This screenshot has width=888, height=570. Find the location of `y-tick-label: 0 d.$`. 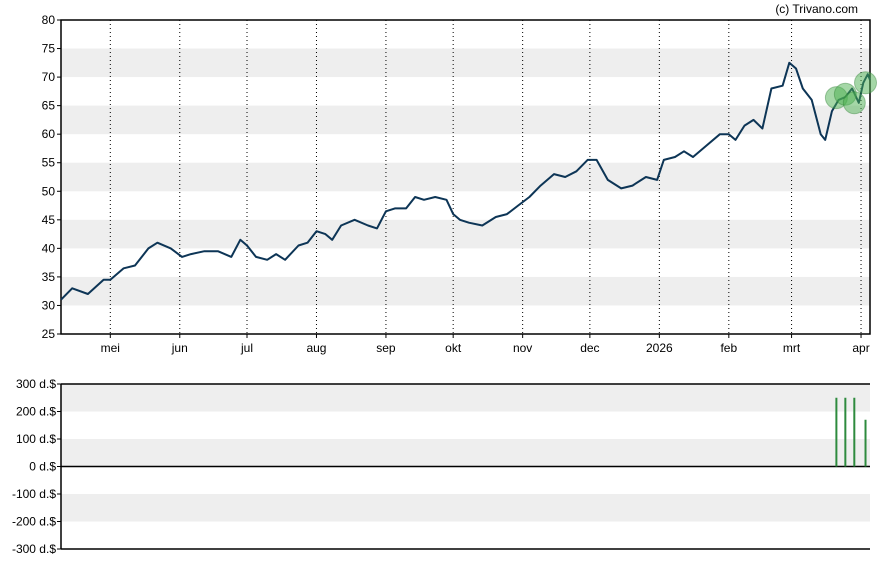

y-tick-label: 0 d.$ is located at coordinates (42, 467).